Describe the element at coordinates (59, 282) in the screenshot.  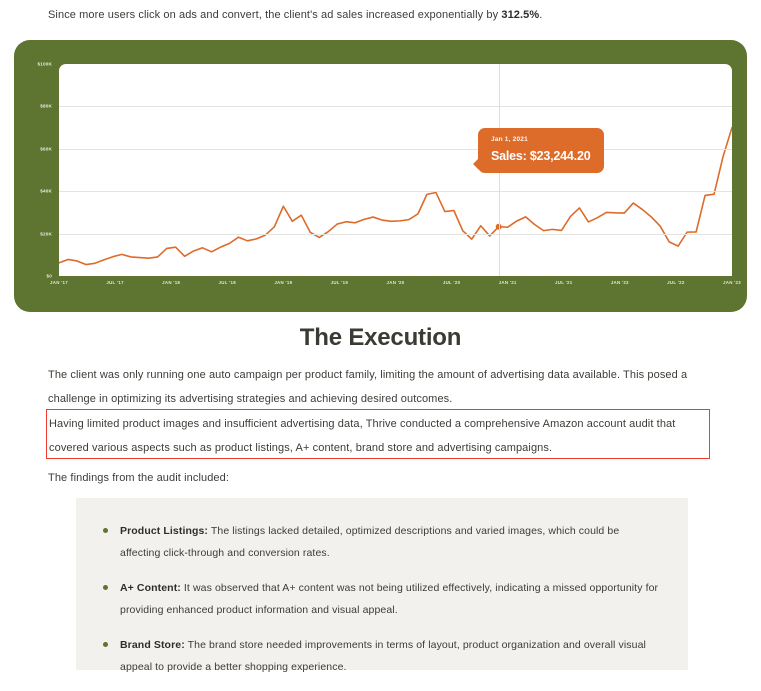
I see `x-axis-tick-label: JAN '17` at that location.